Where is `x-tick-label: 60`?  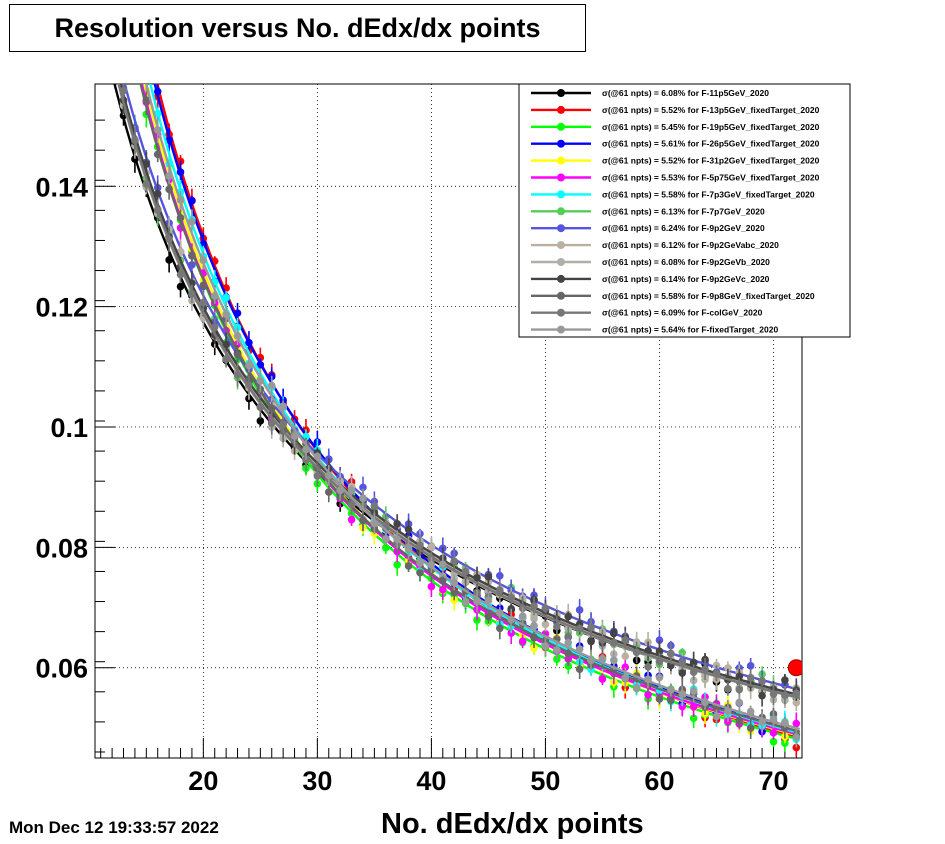
x-tick-label: 60 is located at coordinates (659, 781).